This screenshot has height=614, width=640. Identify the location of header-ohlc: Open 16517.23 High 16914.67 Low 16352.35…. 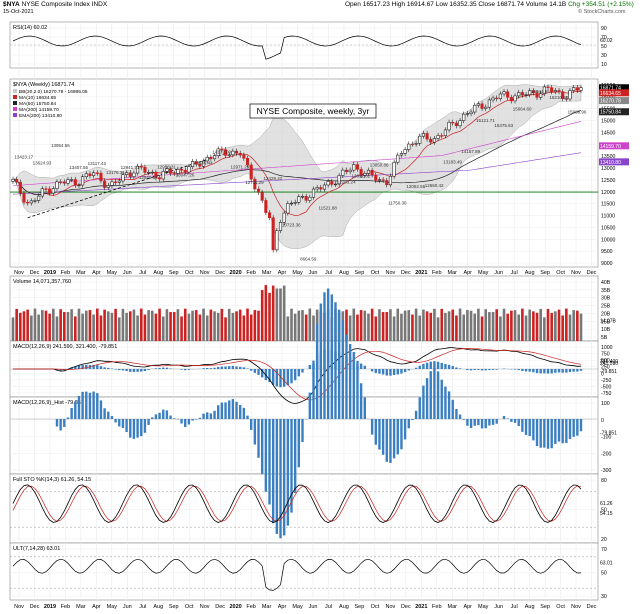
(489, 4).